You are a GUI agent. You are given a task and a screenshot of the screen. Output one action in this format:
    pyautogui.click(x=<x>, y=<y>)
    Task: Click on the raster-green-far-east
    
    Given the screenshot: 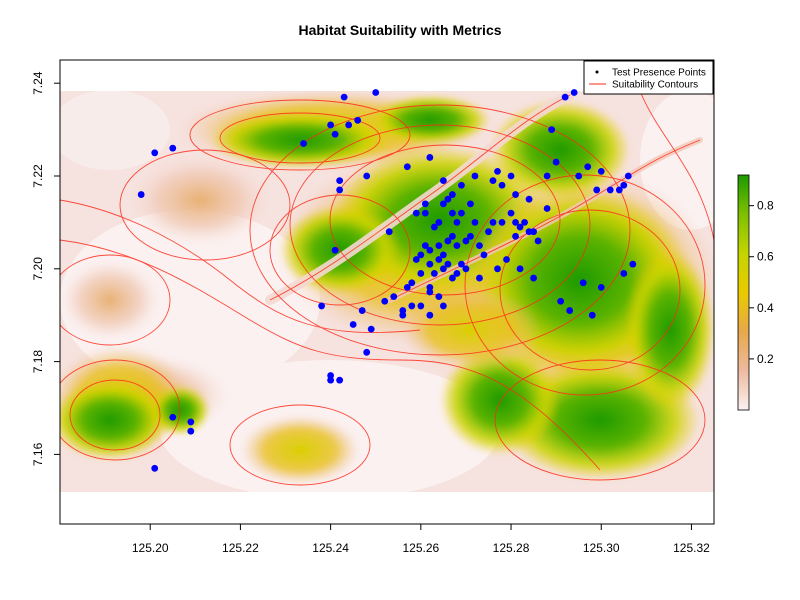 What is the action you would take?
    pyautogui.click(x=669, y=330)
    